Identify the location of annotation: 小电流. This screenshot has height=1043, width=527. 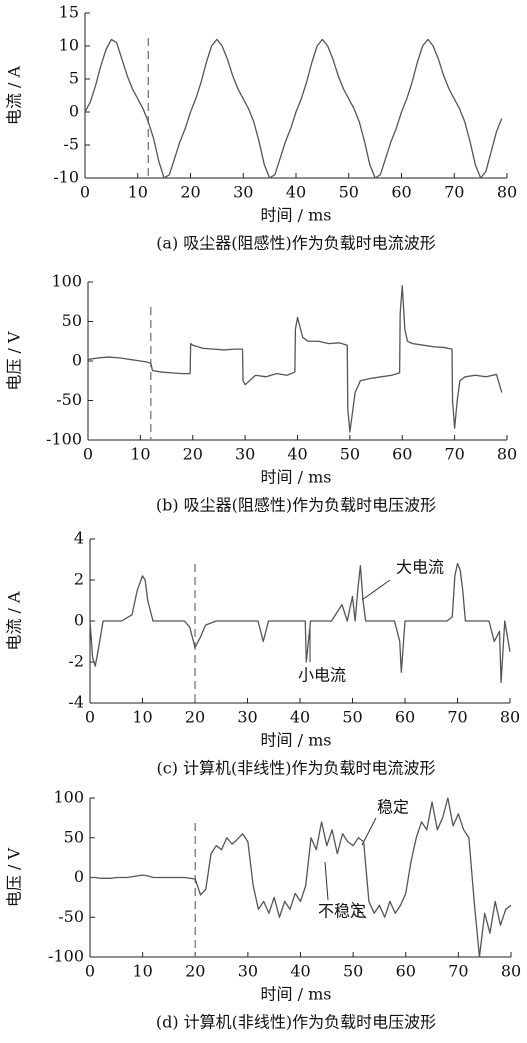
(322, 675).